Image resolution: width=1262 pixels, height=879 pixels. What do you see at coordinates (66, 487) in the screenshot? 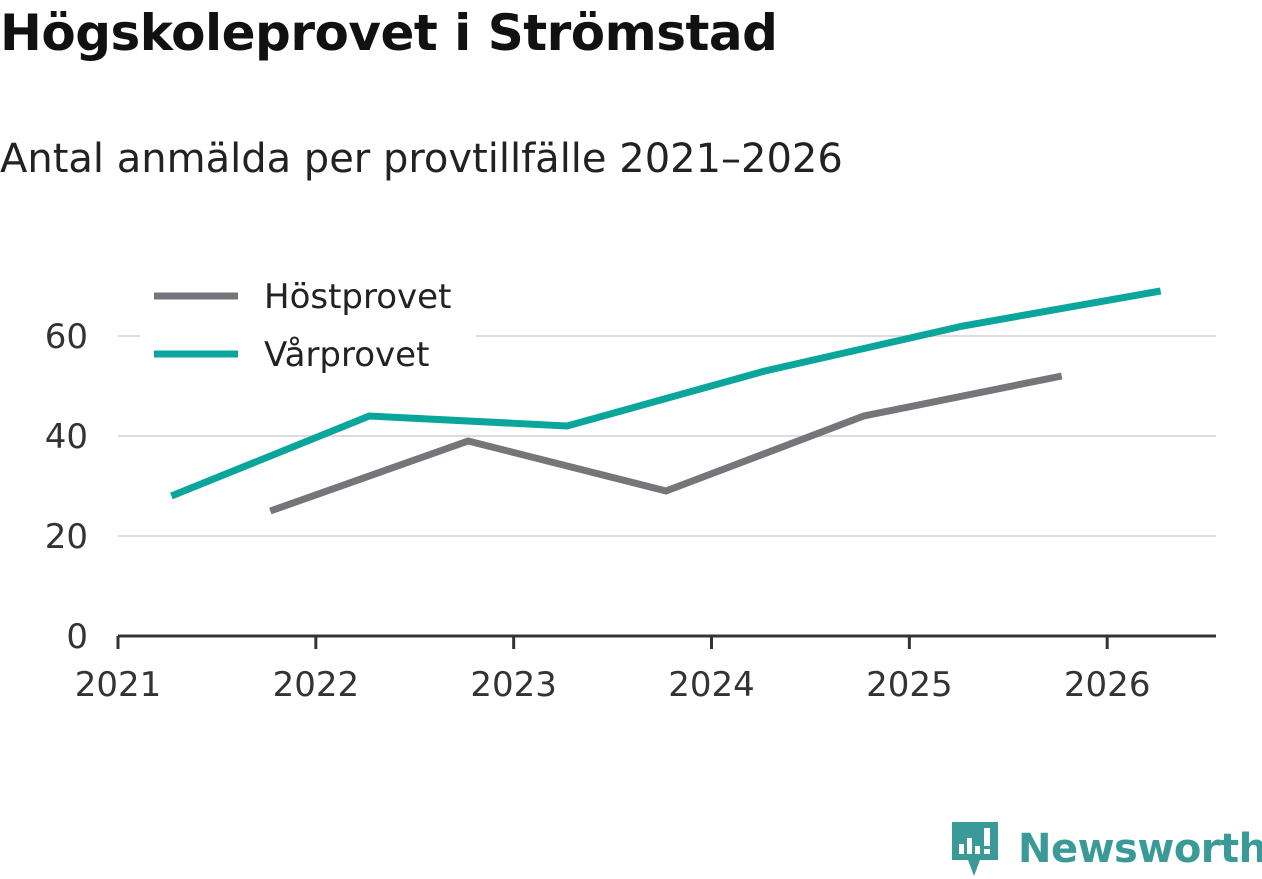
I see `y-axis-labels: 0 20 40 60` at bounding box center [66, 487].